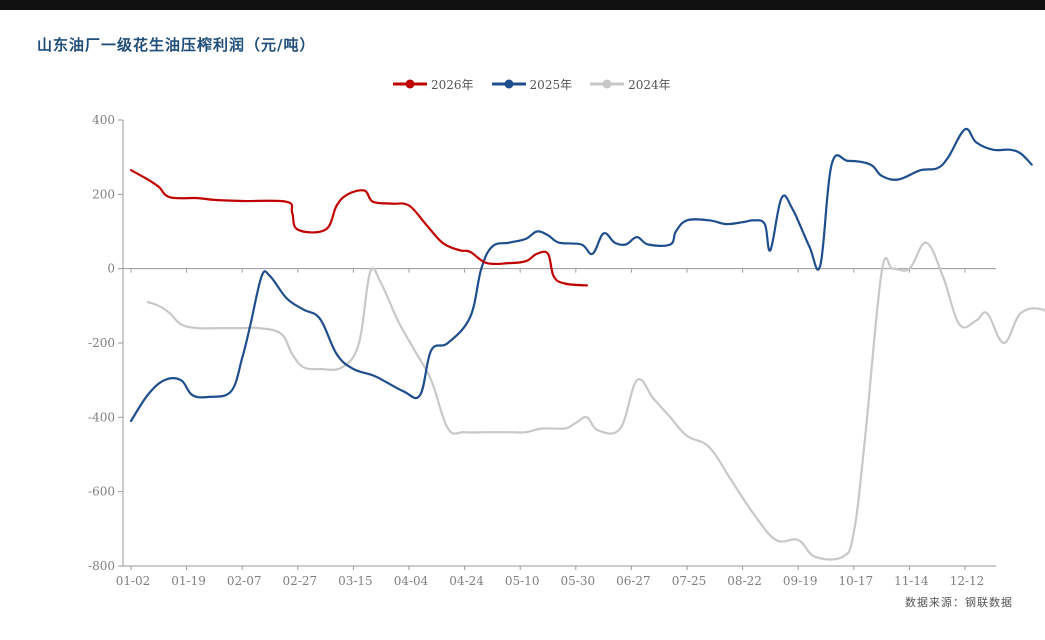 The width and height of the screenshot is (1045, 640). I want to click on x-tick-label: 11-14, so click(911, 581).